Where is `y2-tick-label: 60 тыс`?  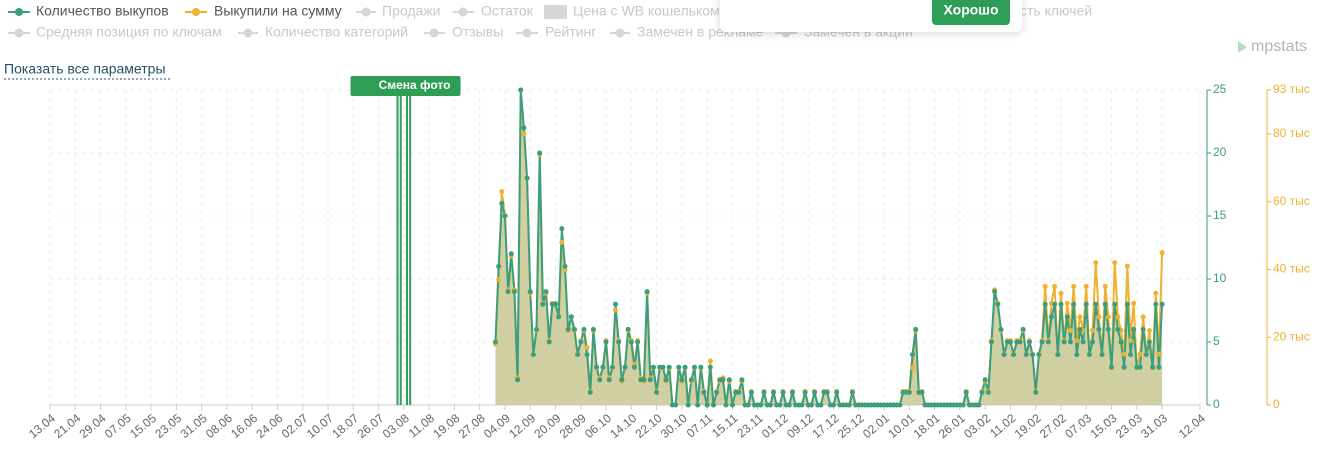 y2-tick-label: 60 тыс is located at coordinates (1291, 201).